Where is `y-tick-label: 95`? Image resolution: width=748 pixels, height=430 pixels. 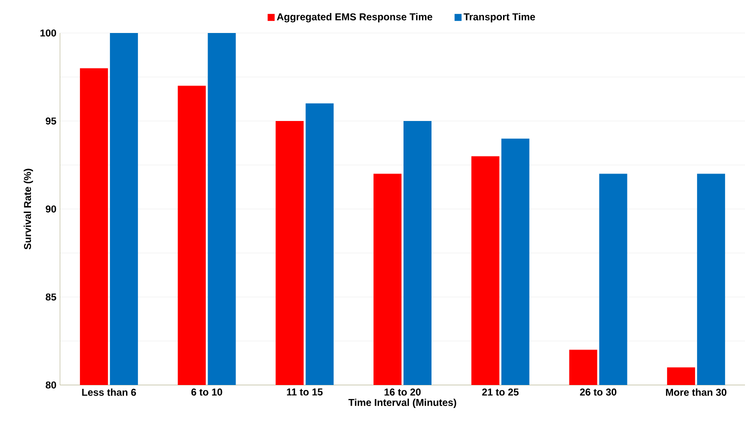 y-tick-label: 95 is located at coordinates (51, 121).